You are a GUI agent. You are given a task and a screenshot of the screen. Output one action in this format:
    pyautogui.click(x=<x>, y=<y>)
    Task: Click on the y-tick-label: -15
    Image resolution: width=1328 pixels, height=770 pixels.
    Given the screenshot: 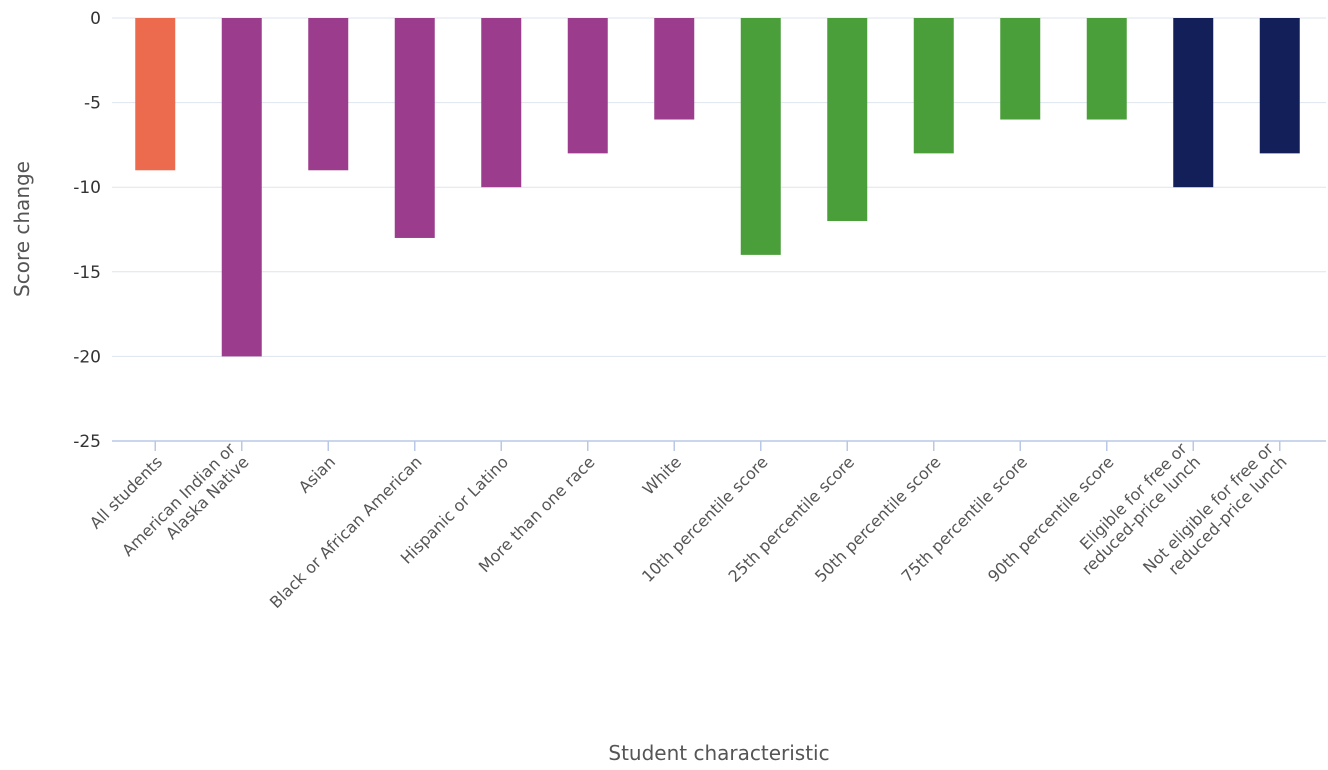 What is the action you would take?
    pyautogui.click(x=87, y=273)
    